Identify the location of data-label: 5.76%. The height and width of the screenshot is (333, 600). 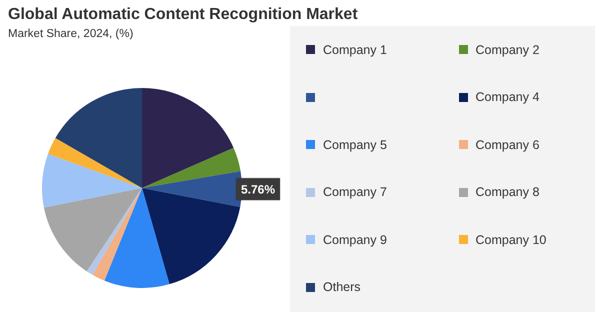
(258, 189).